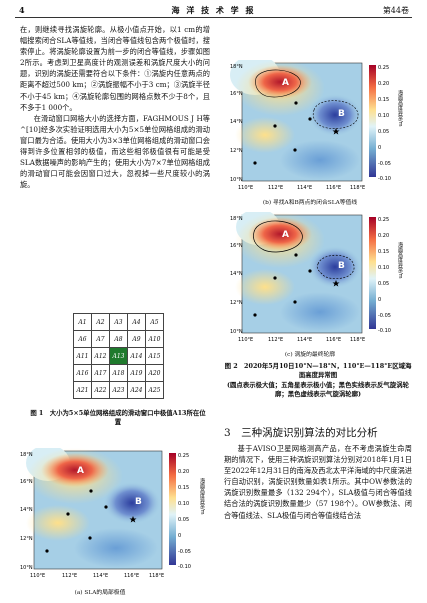 This screenshot has height=603, width=427. What do you see at coordinates (154, 373) in the screenshot?
I see `grid-cell: A20` at bounding box center [154, 373].